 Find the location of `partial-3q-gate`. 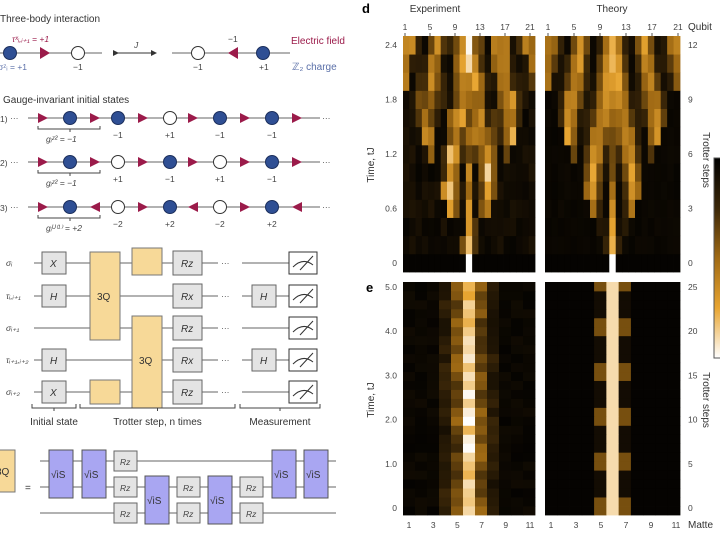

partial-3q-gate is located at coordinates (105, 392).